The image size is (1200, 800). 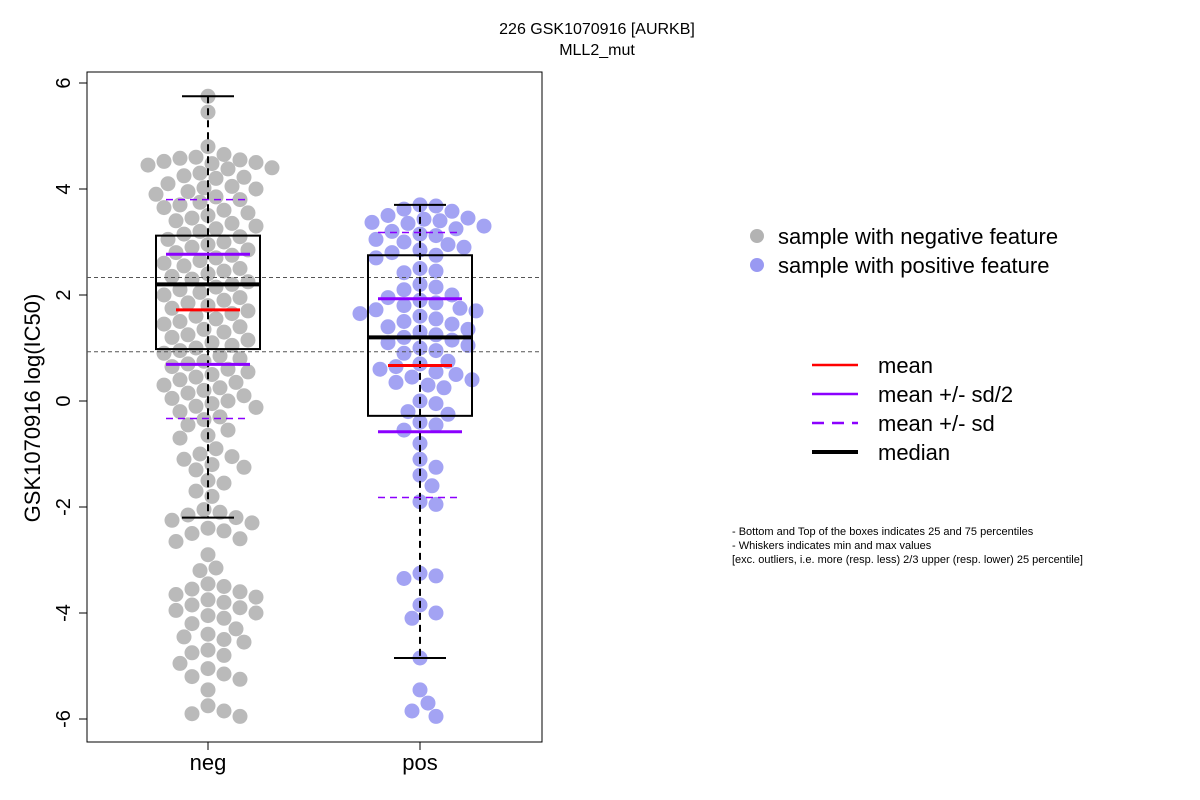 What do you see at coordinates (913, 265) in the screenshot?
I see `legend-point-label: sample with positive feature` at bounding box center [913, 265].